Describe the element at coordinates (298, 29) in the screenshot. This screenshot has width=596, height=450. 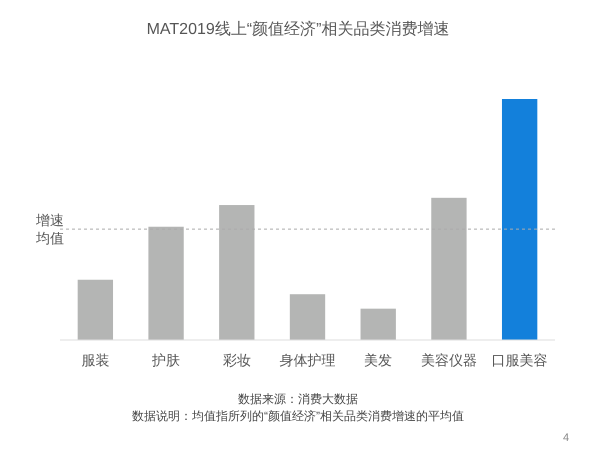
I see `chart-title: MAT2019线上“颜值经济”相关品类消费增速` at that location.